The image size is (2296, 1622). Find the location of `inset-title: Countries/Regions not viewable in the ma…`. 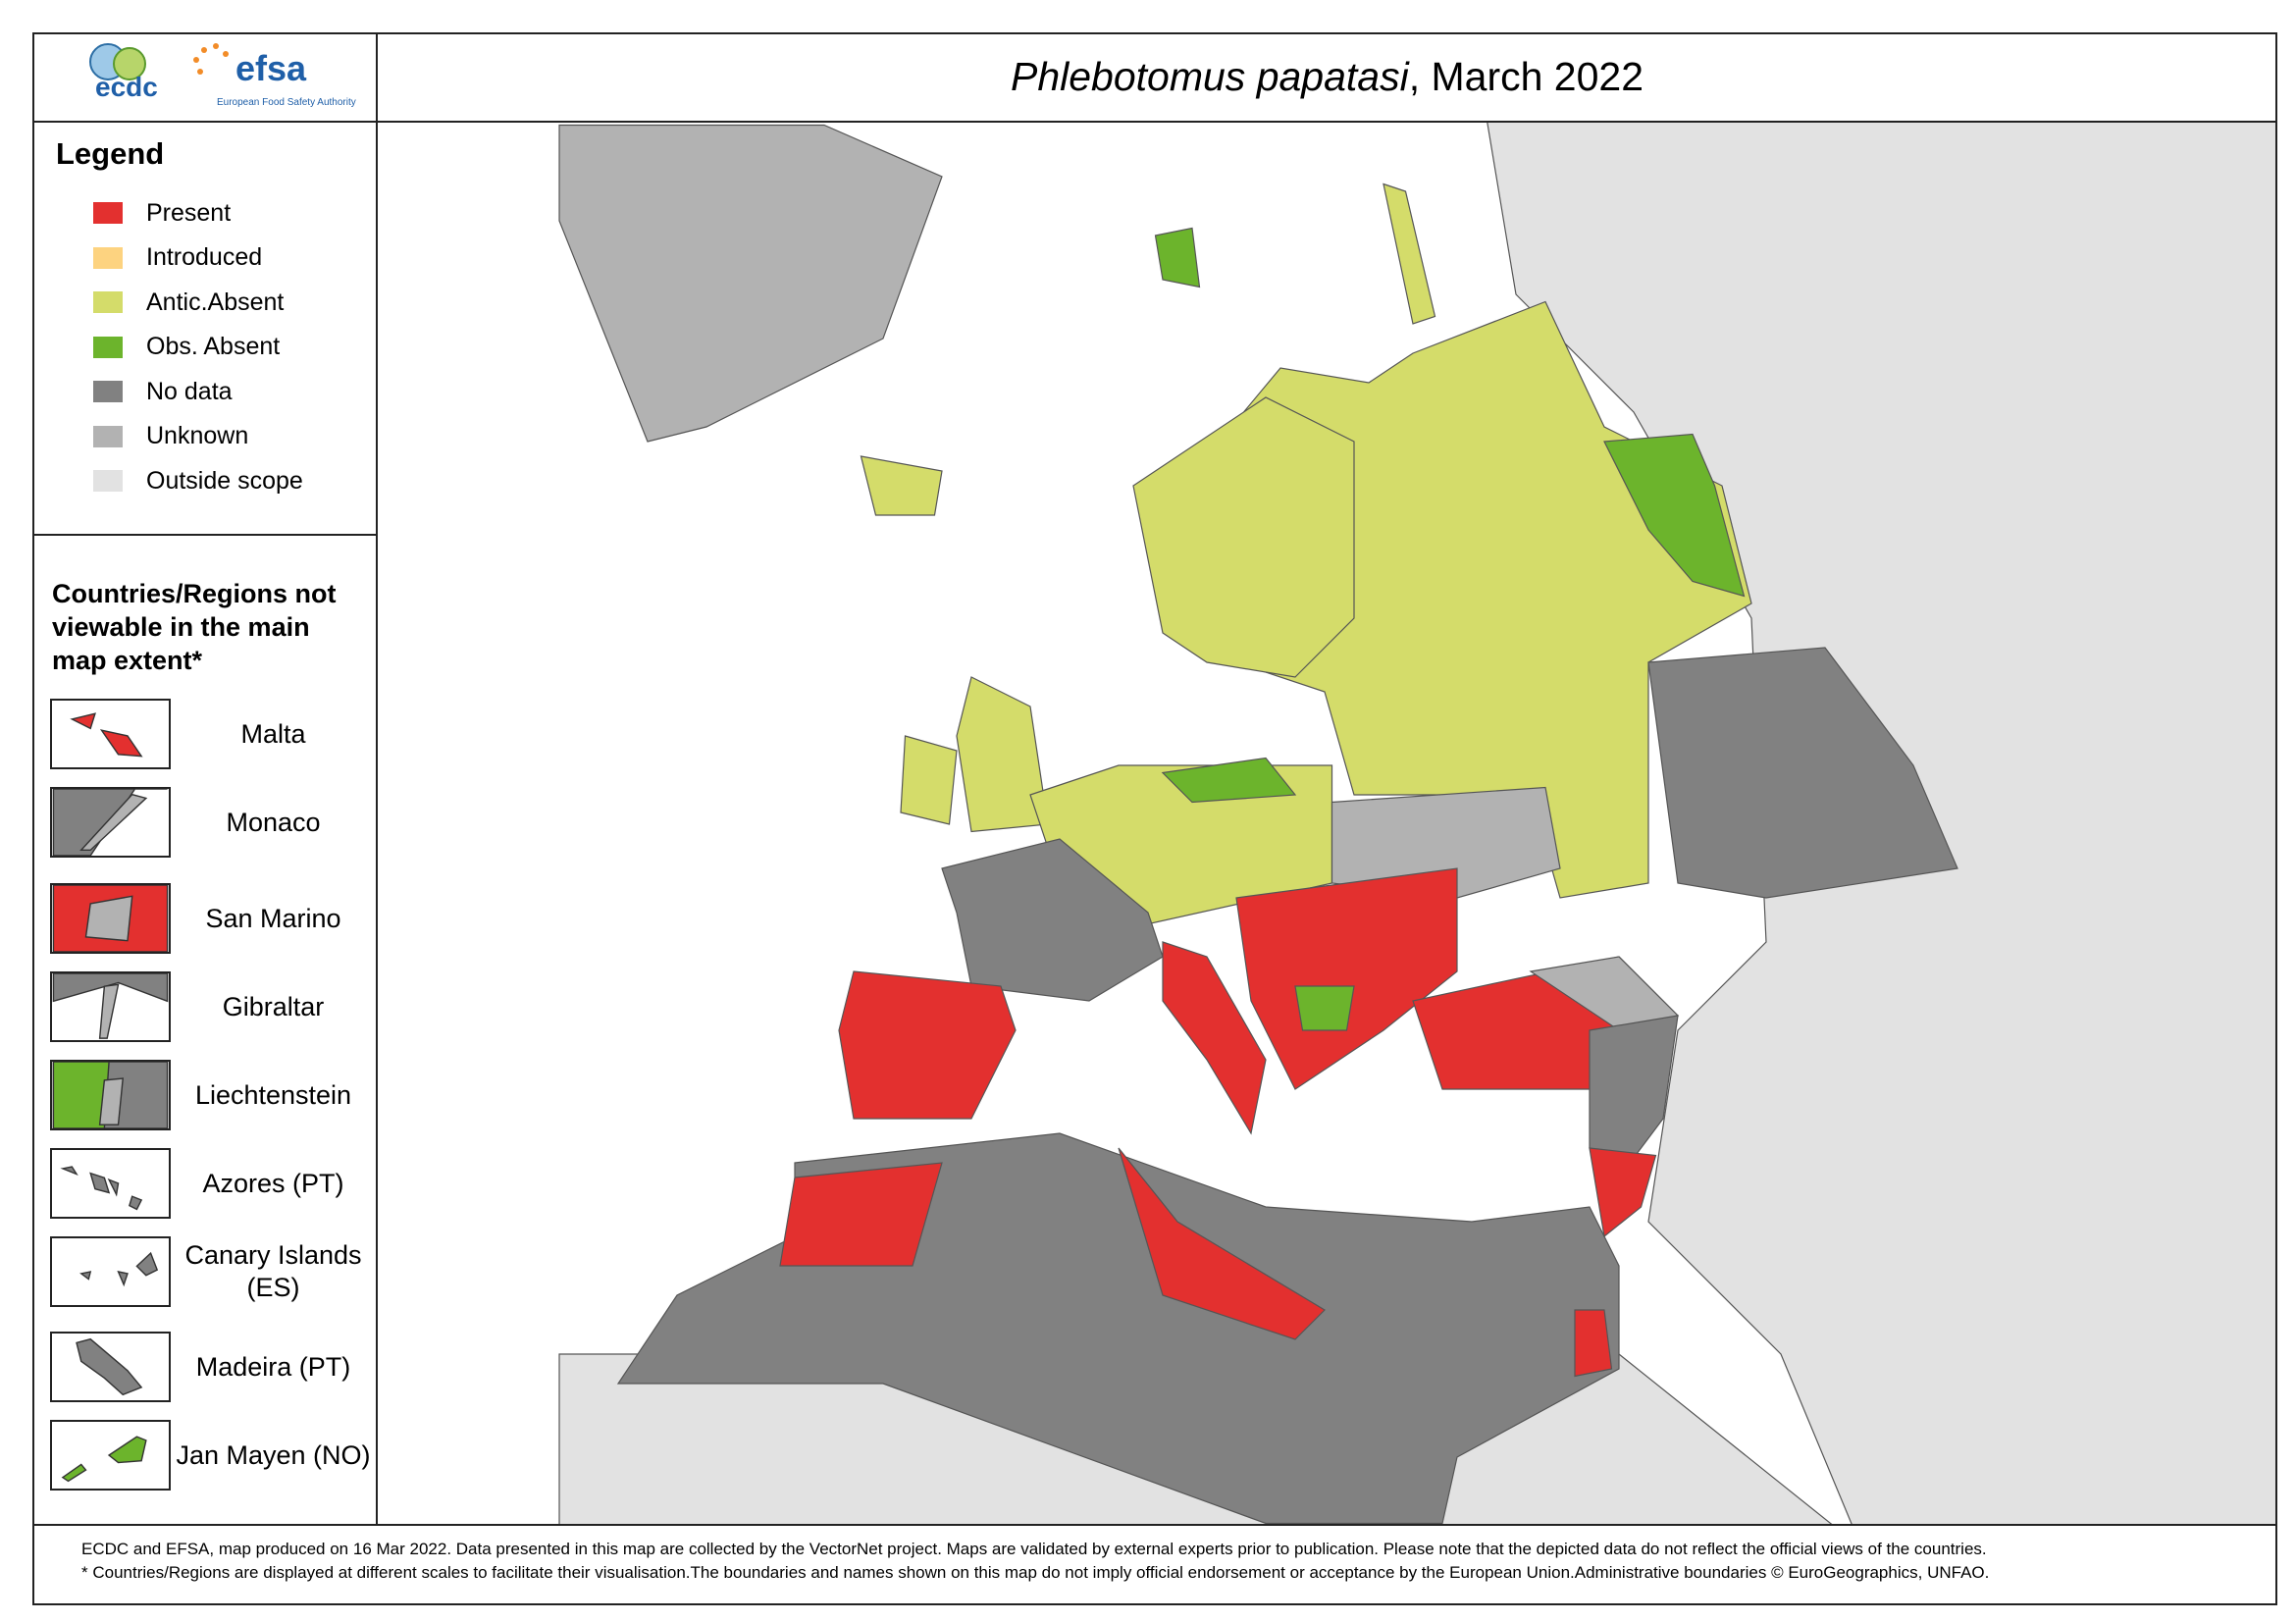

inset-title: Countries/Regions not viewable in the ma… is located at coordinates (194, 627).